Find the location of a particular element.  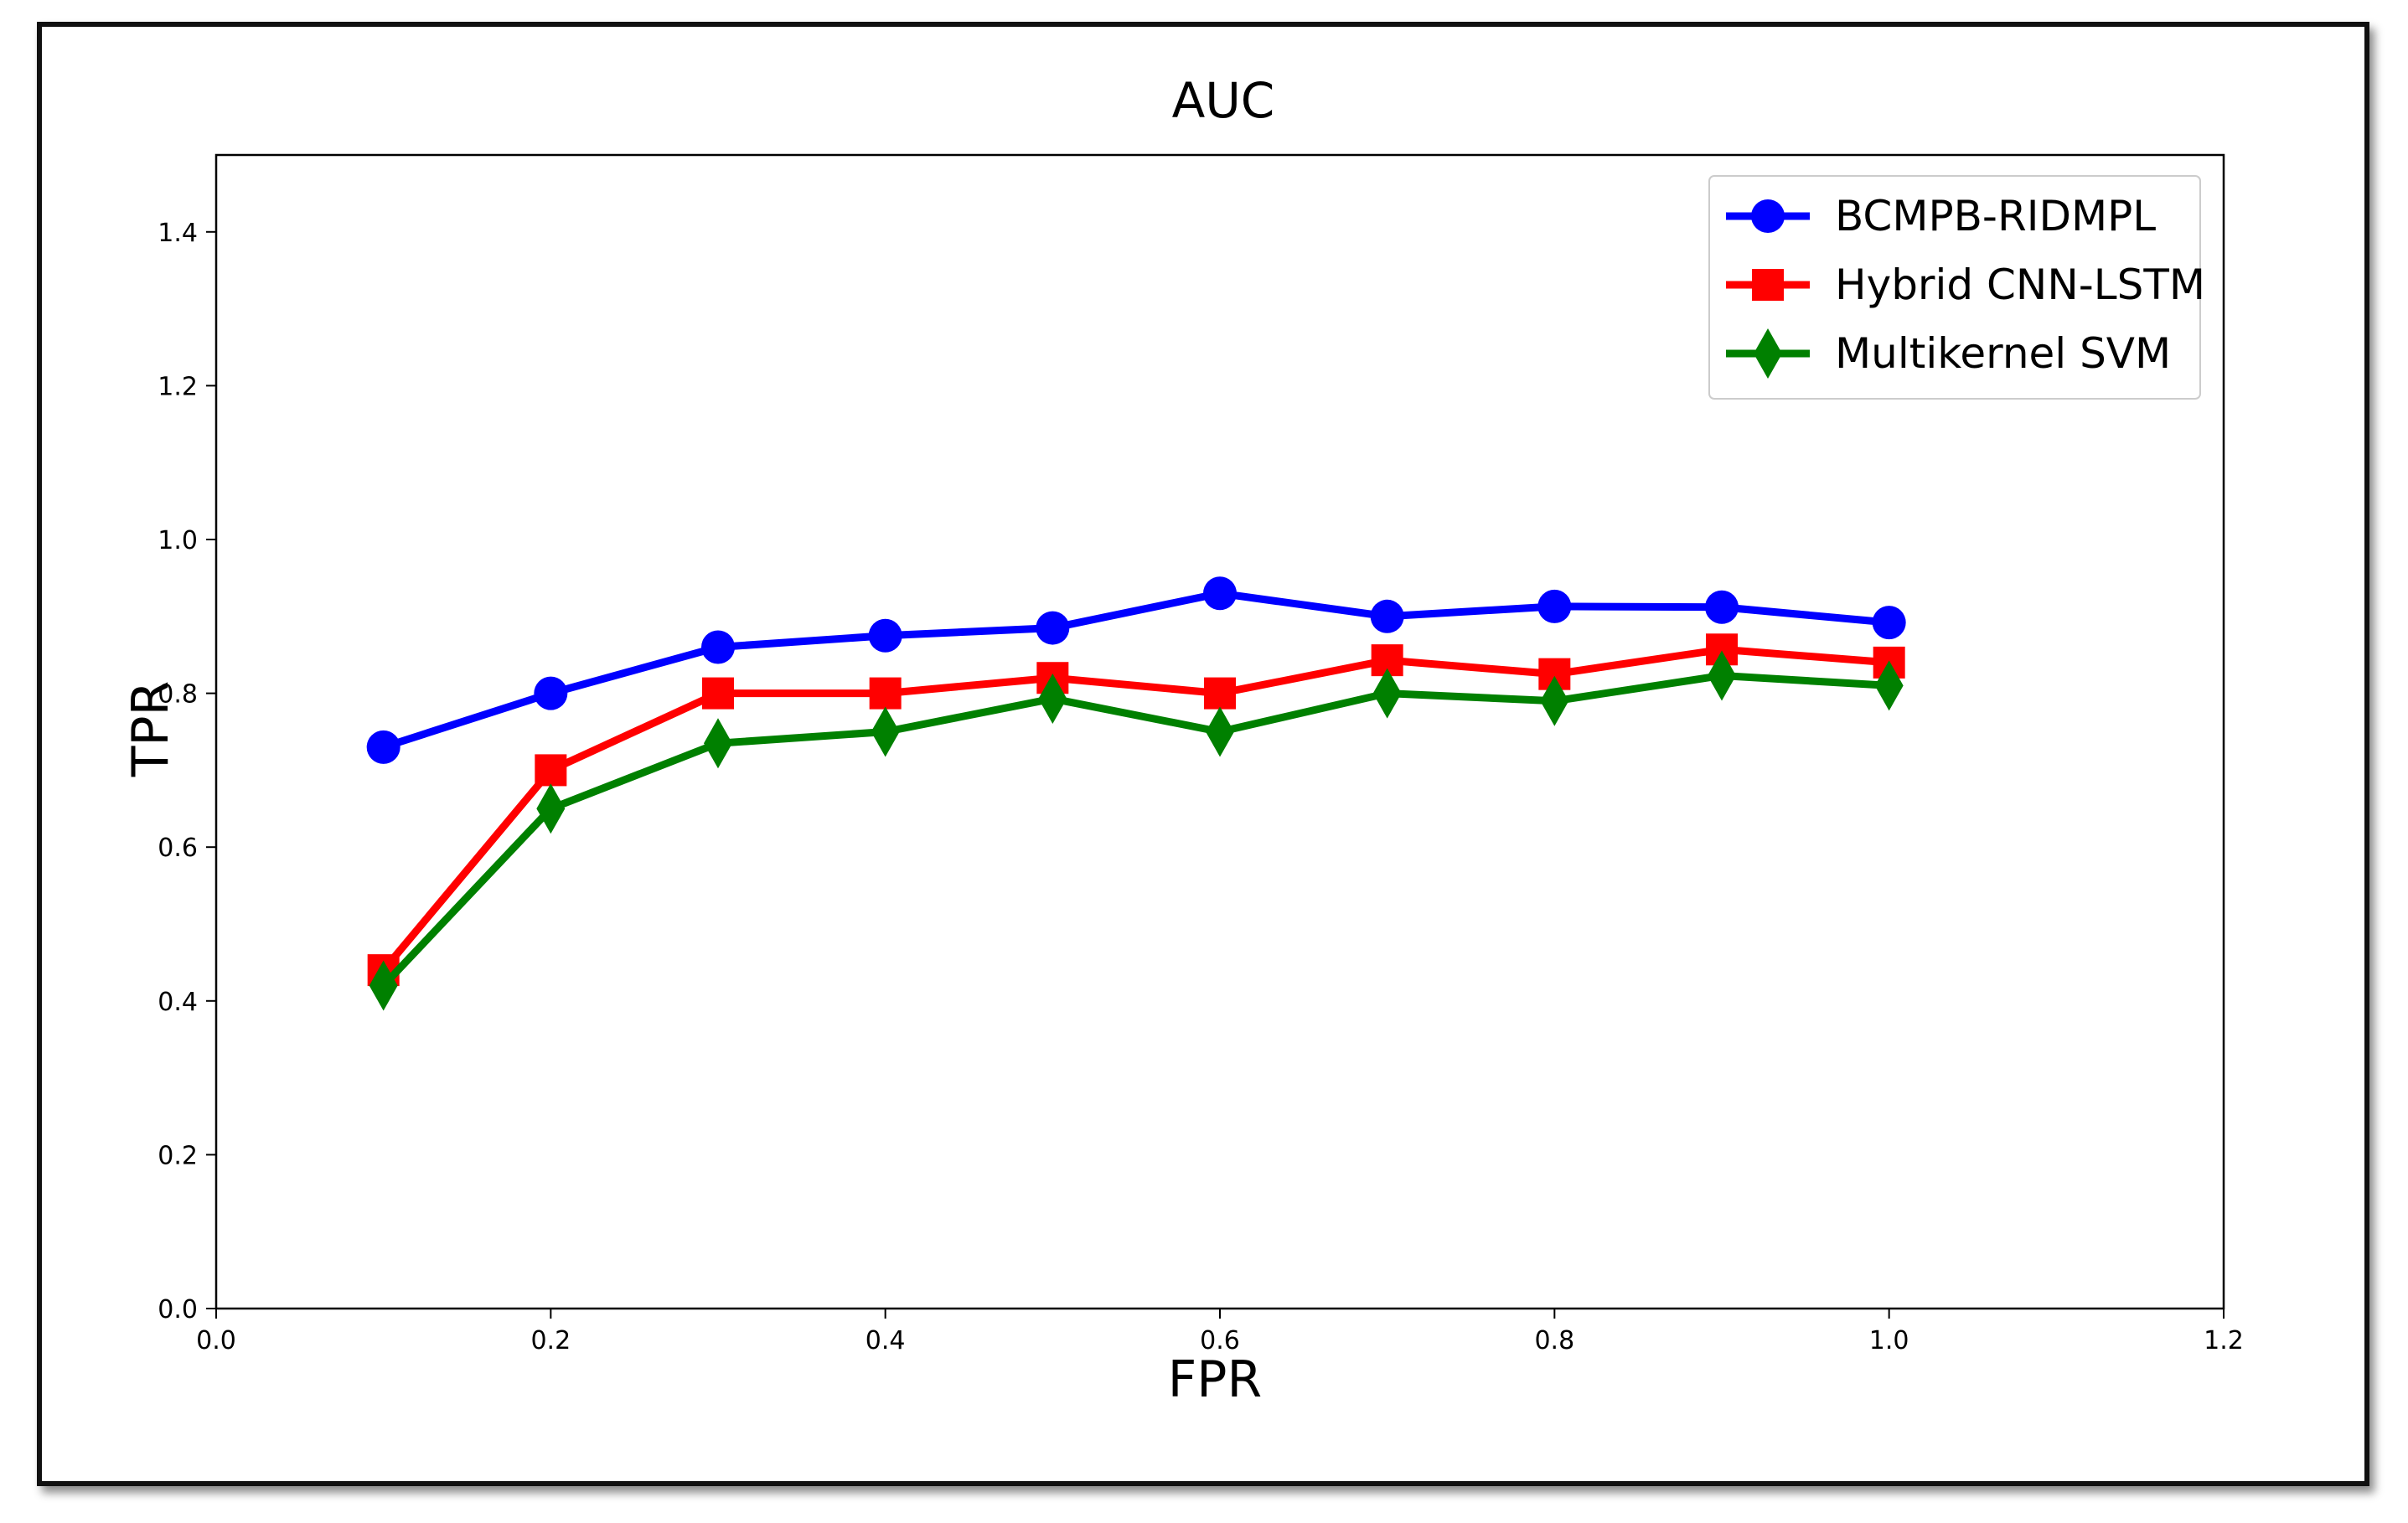

y-tick-label: 1.0 is located at coordinates (178, 541).